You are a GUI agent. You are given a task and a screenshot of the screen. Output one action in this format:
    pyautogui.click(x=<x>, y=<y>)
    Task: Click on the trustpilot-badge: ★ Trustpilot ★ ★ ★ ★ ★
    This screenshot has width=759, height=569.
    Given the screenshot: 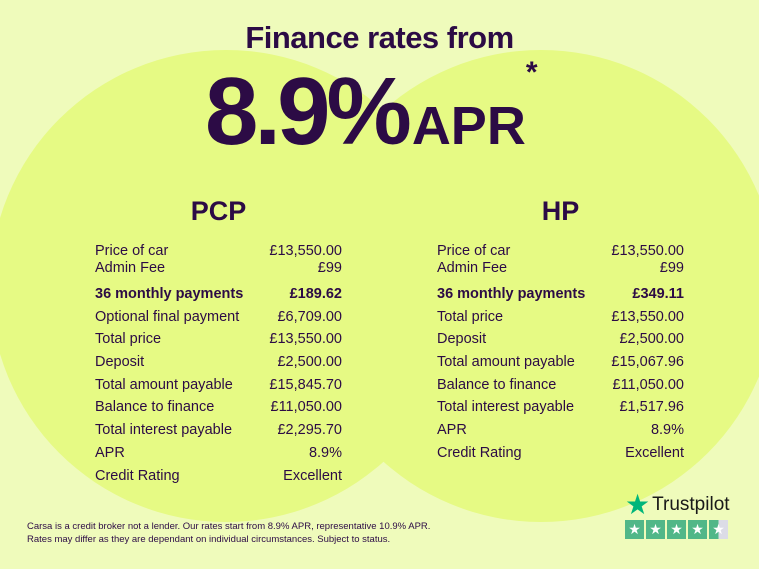 What is the action you would take?
    pyautogui.click(x=677, y=514)
    